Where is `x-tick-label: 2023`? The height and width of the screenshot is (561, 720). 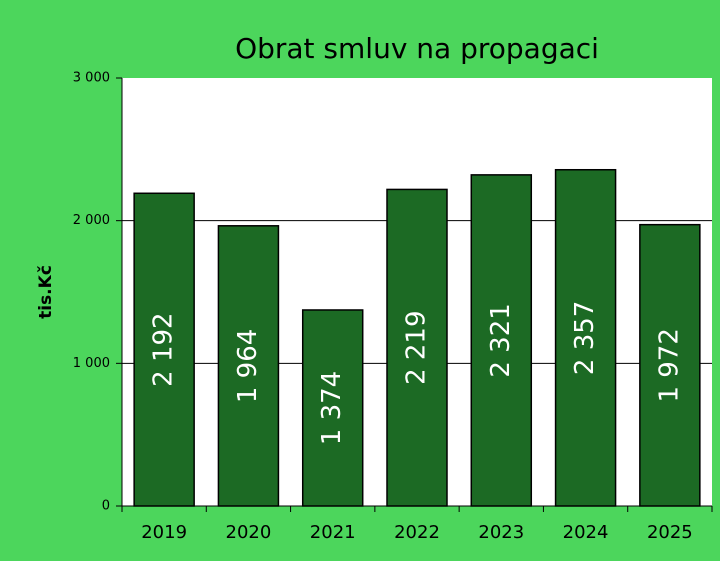 x-tick-label: 2023 is located at coordinates (501, 532).